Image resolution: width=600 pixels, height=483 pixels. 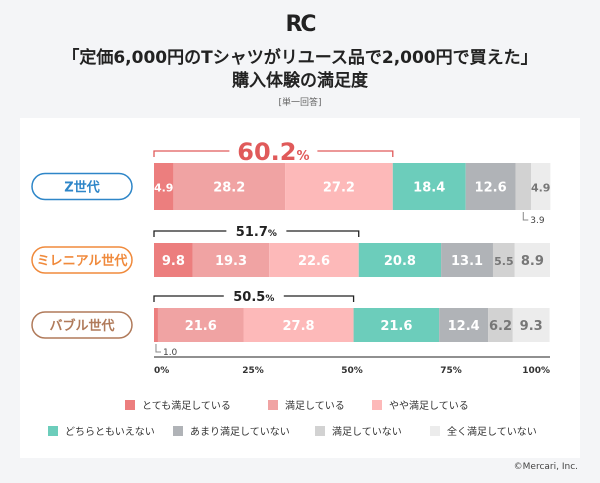 I want to click on category-label: ミレニアル世代, so click(x=82, y=261).